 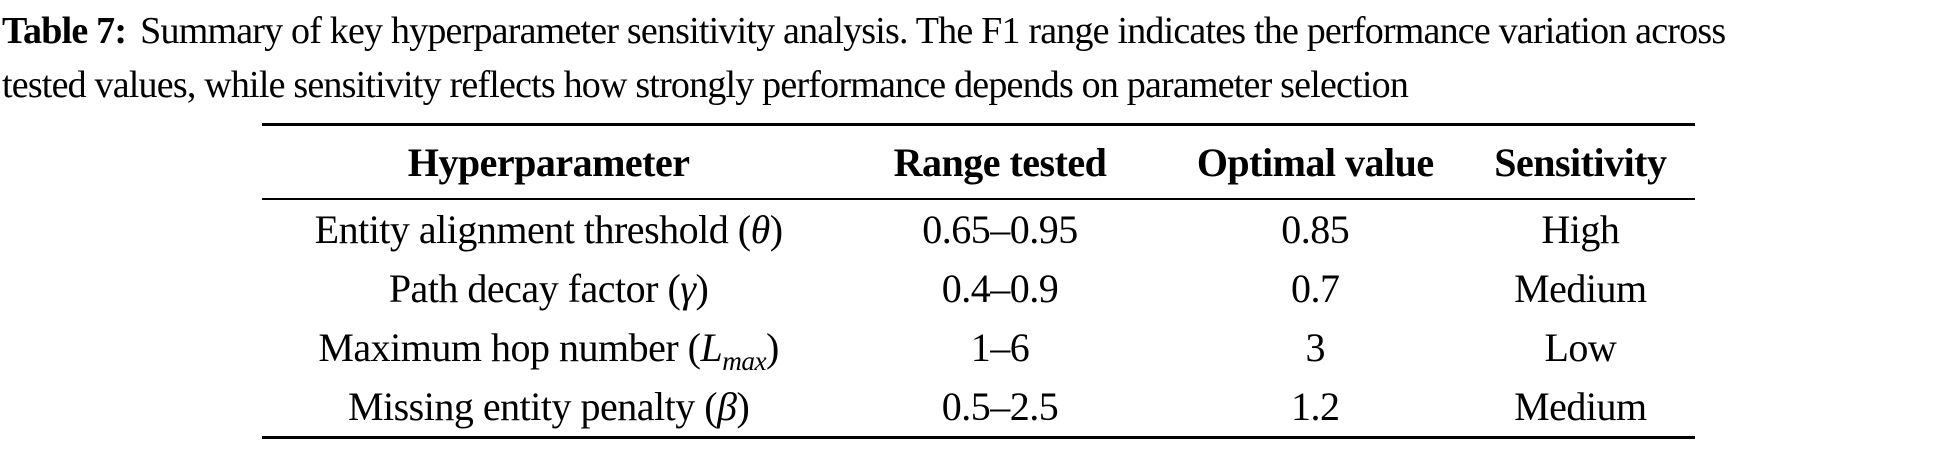 What do you see at coordinates (549, 162) in the screenshot?
I see `header-hyperparameter: Hyperparameter` at bounding box center [549, 162].